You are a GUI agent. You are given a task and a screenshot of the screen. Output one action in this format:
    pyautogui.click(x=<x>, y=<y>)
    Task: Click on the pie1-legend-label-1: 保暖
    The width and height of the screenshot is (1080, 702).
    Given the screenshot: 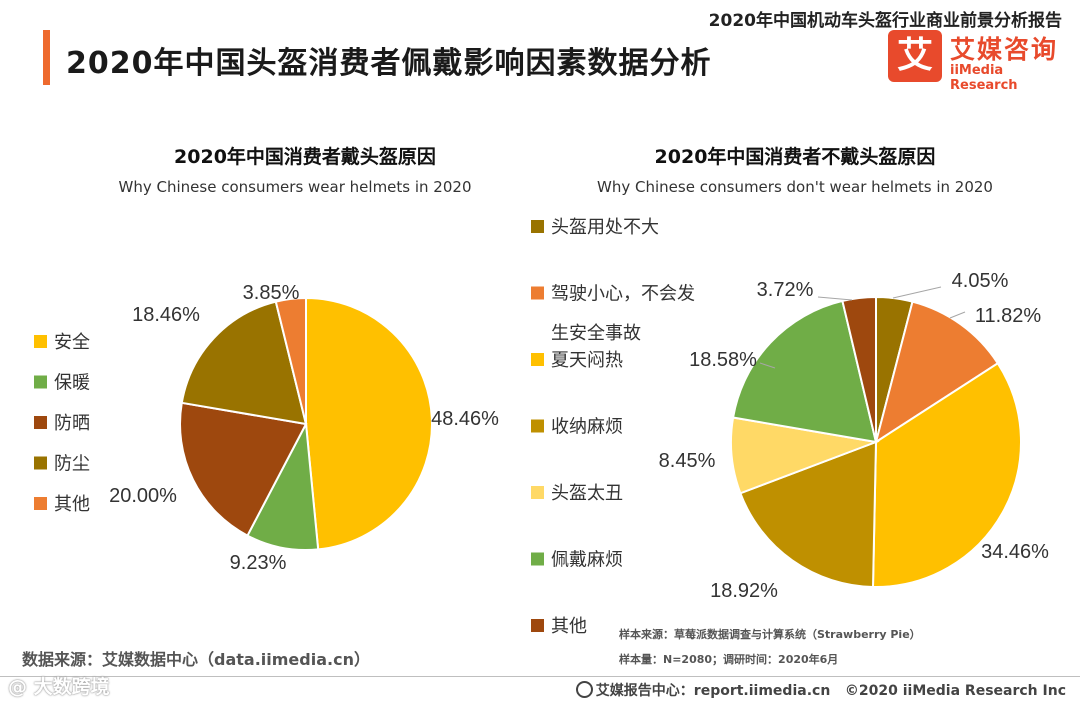 What is the action you would take?
    pyautogui.click(x=72, y=383)
    